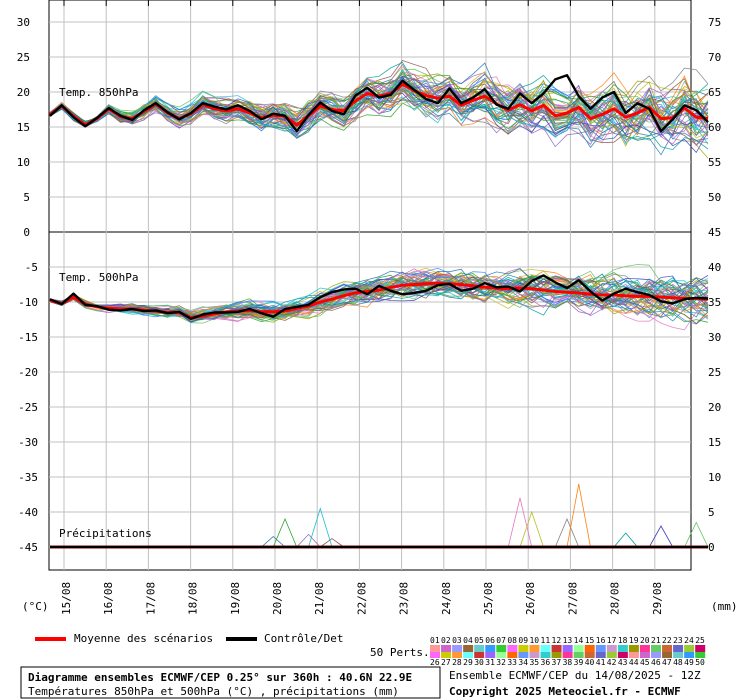 The width and height of the screenshot is (740, 700). What do you see at coordinates (623, 640) in the screenshot?
I see `pert-number: 18` at bounding box center [623, 640].